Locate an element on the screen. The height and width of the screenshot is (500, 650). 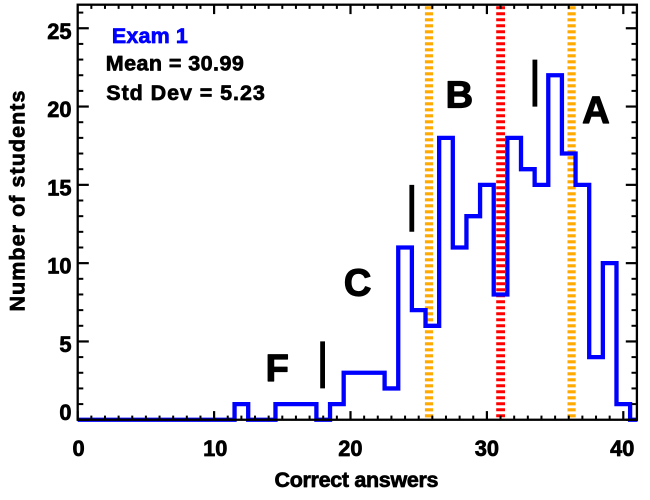
svg-text: 15 is located at coordinates (59, 187).